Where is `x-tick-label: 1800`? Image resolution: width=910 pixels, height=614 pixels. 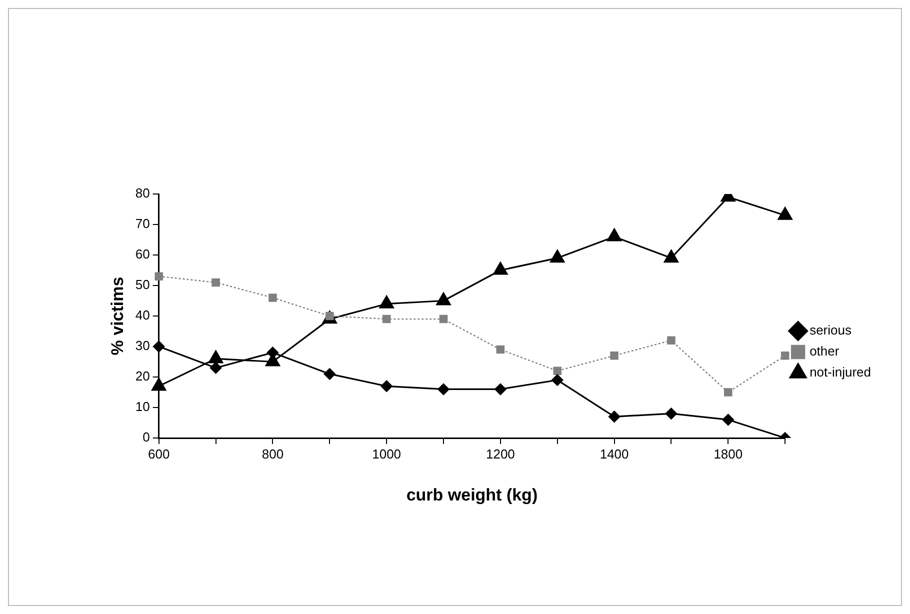 x-tick-label: 1800 is located at coordinates (728, 454).